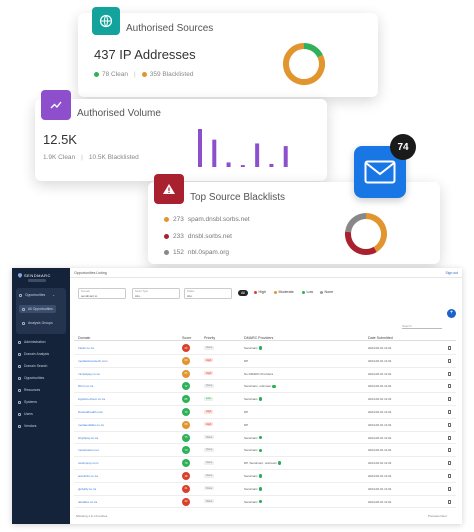  I want to click on blacklisted-volume: 10.5K Blacklisted, so click(113, 157).